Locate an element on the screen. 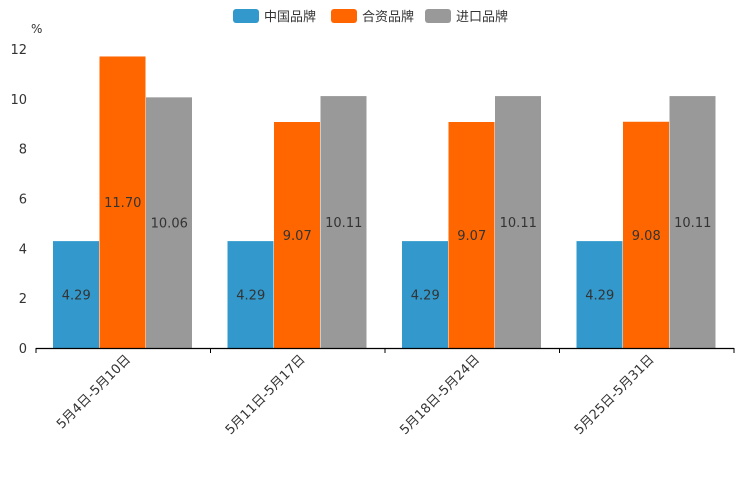  y-tick-label: 10 is located at coordinates (18, 100).